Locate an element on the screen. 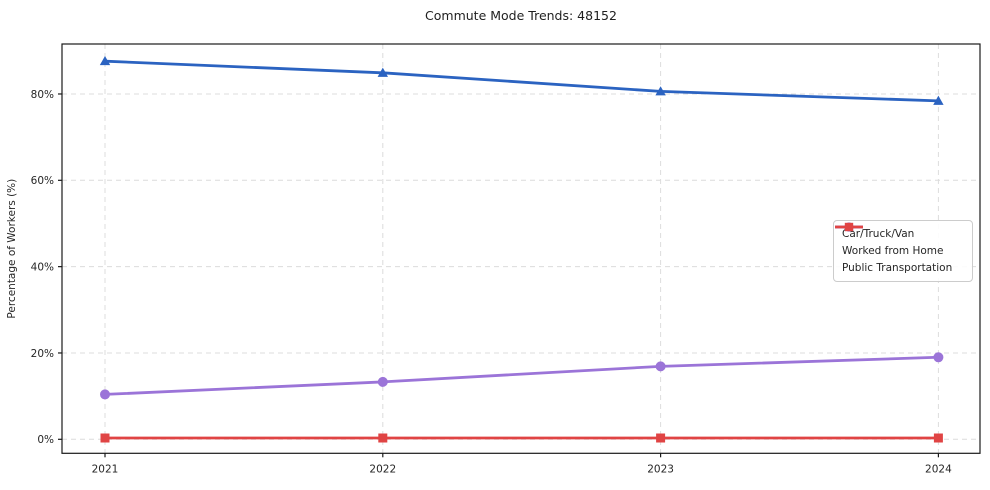 This screenshot has width=990, height=490. legend-label: Car/Truck/Van is located at coordinates (878, 234).